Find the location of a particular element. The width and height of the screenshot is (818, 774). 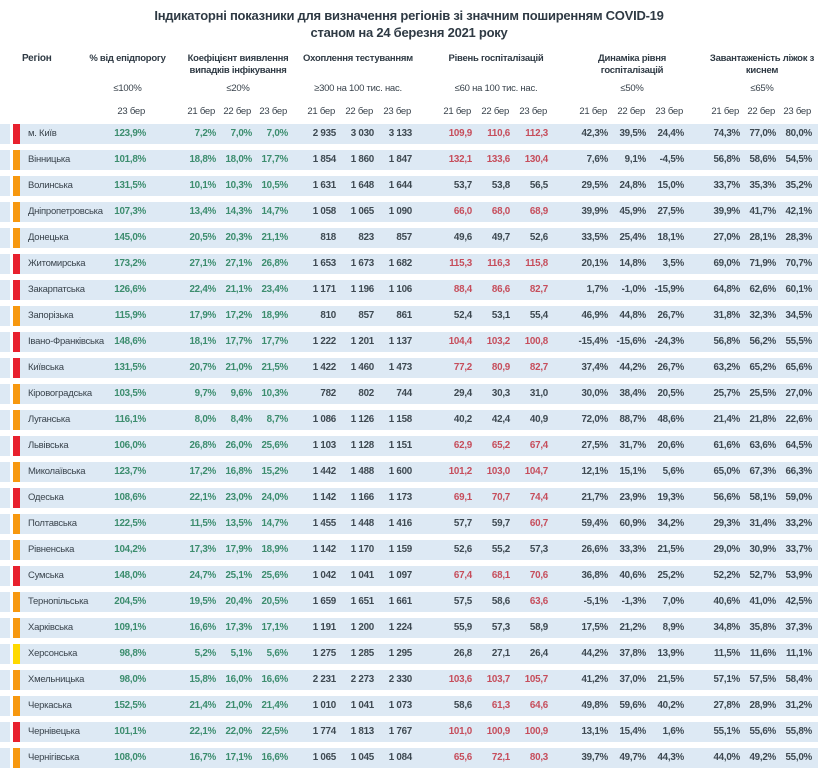

testing-coverage-value: 1 058 is located at coordinates (316, 212).